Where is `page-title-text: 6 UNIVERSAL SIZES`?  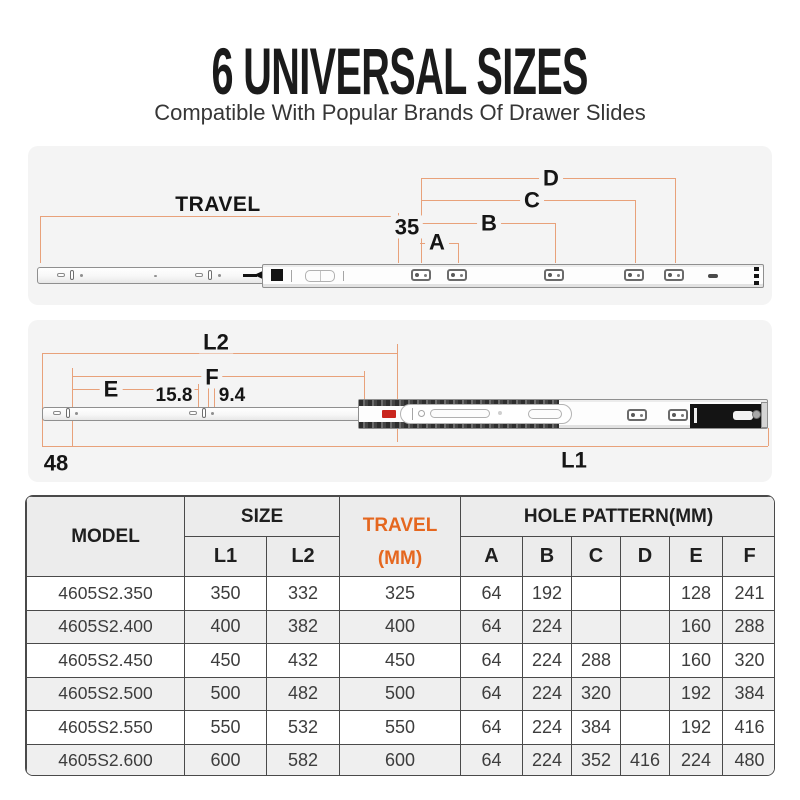
page-title-text: 6 UNIVERSAL SIZES is located at coordinates (400, 71).